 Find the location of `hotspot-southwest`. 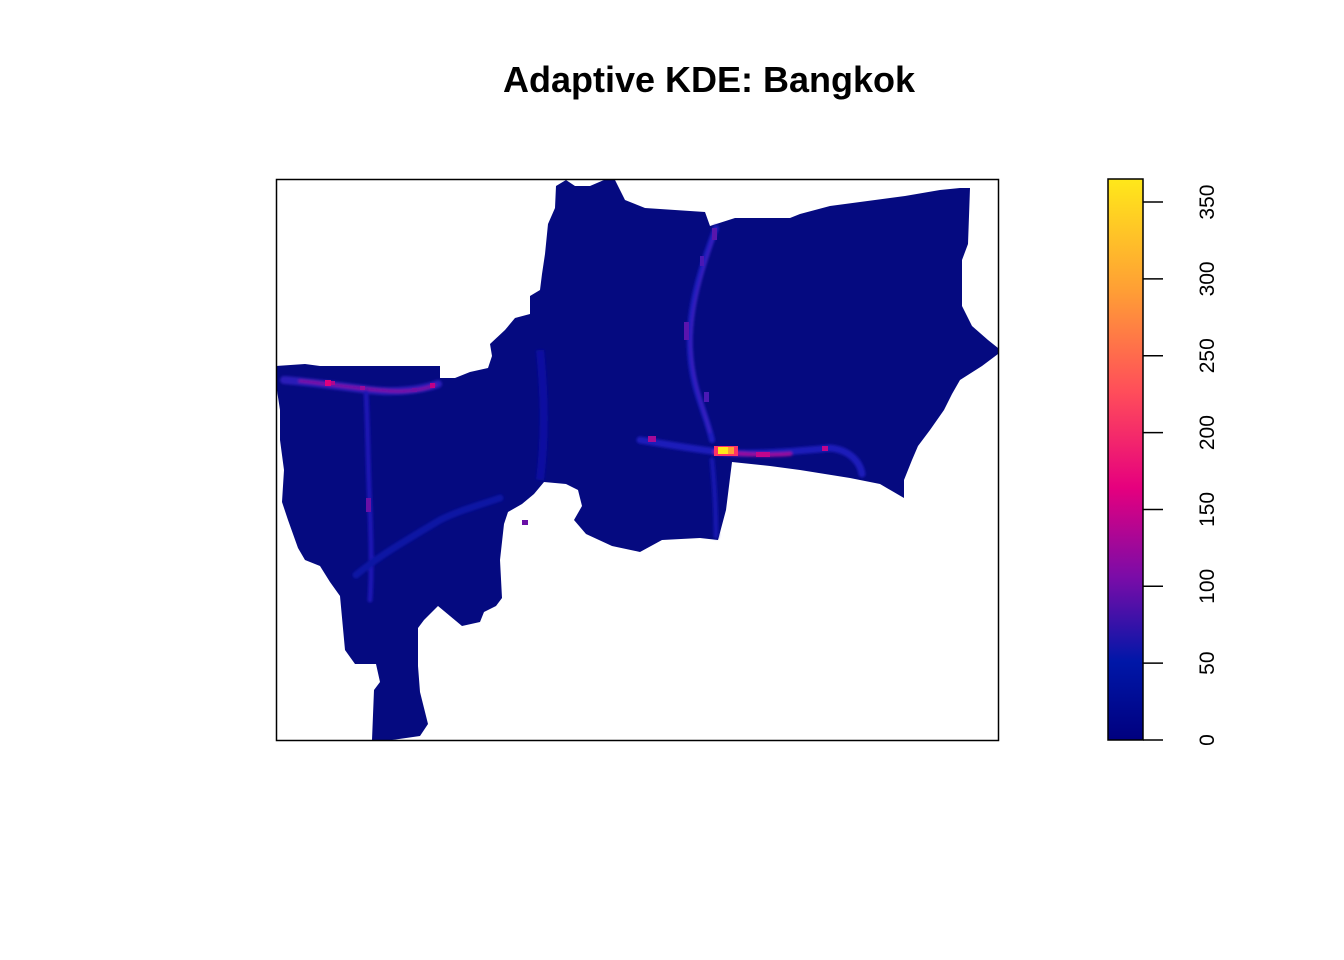

hotspot-southwest is located at coordinates (368, 505).